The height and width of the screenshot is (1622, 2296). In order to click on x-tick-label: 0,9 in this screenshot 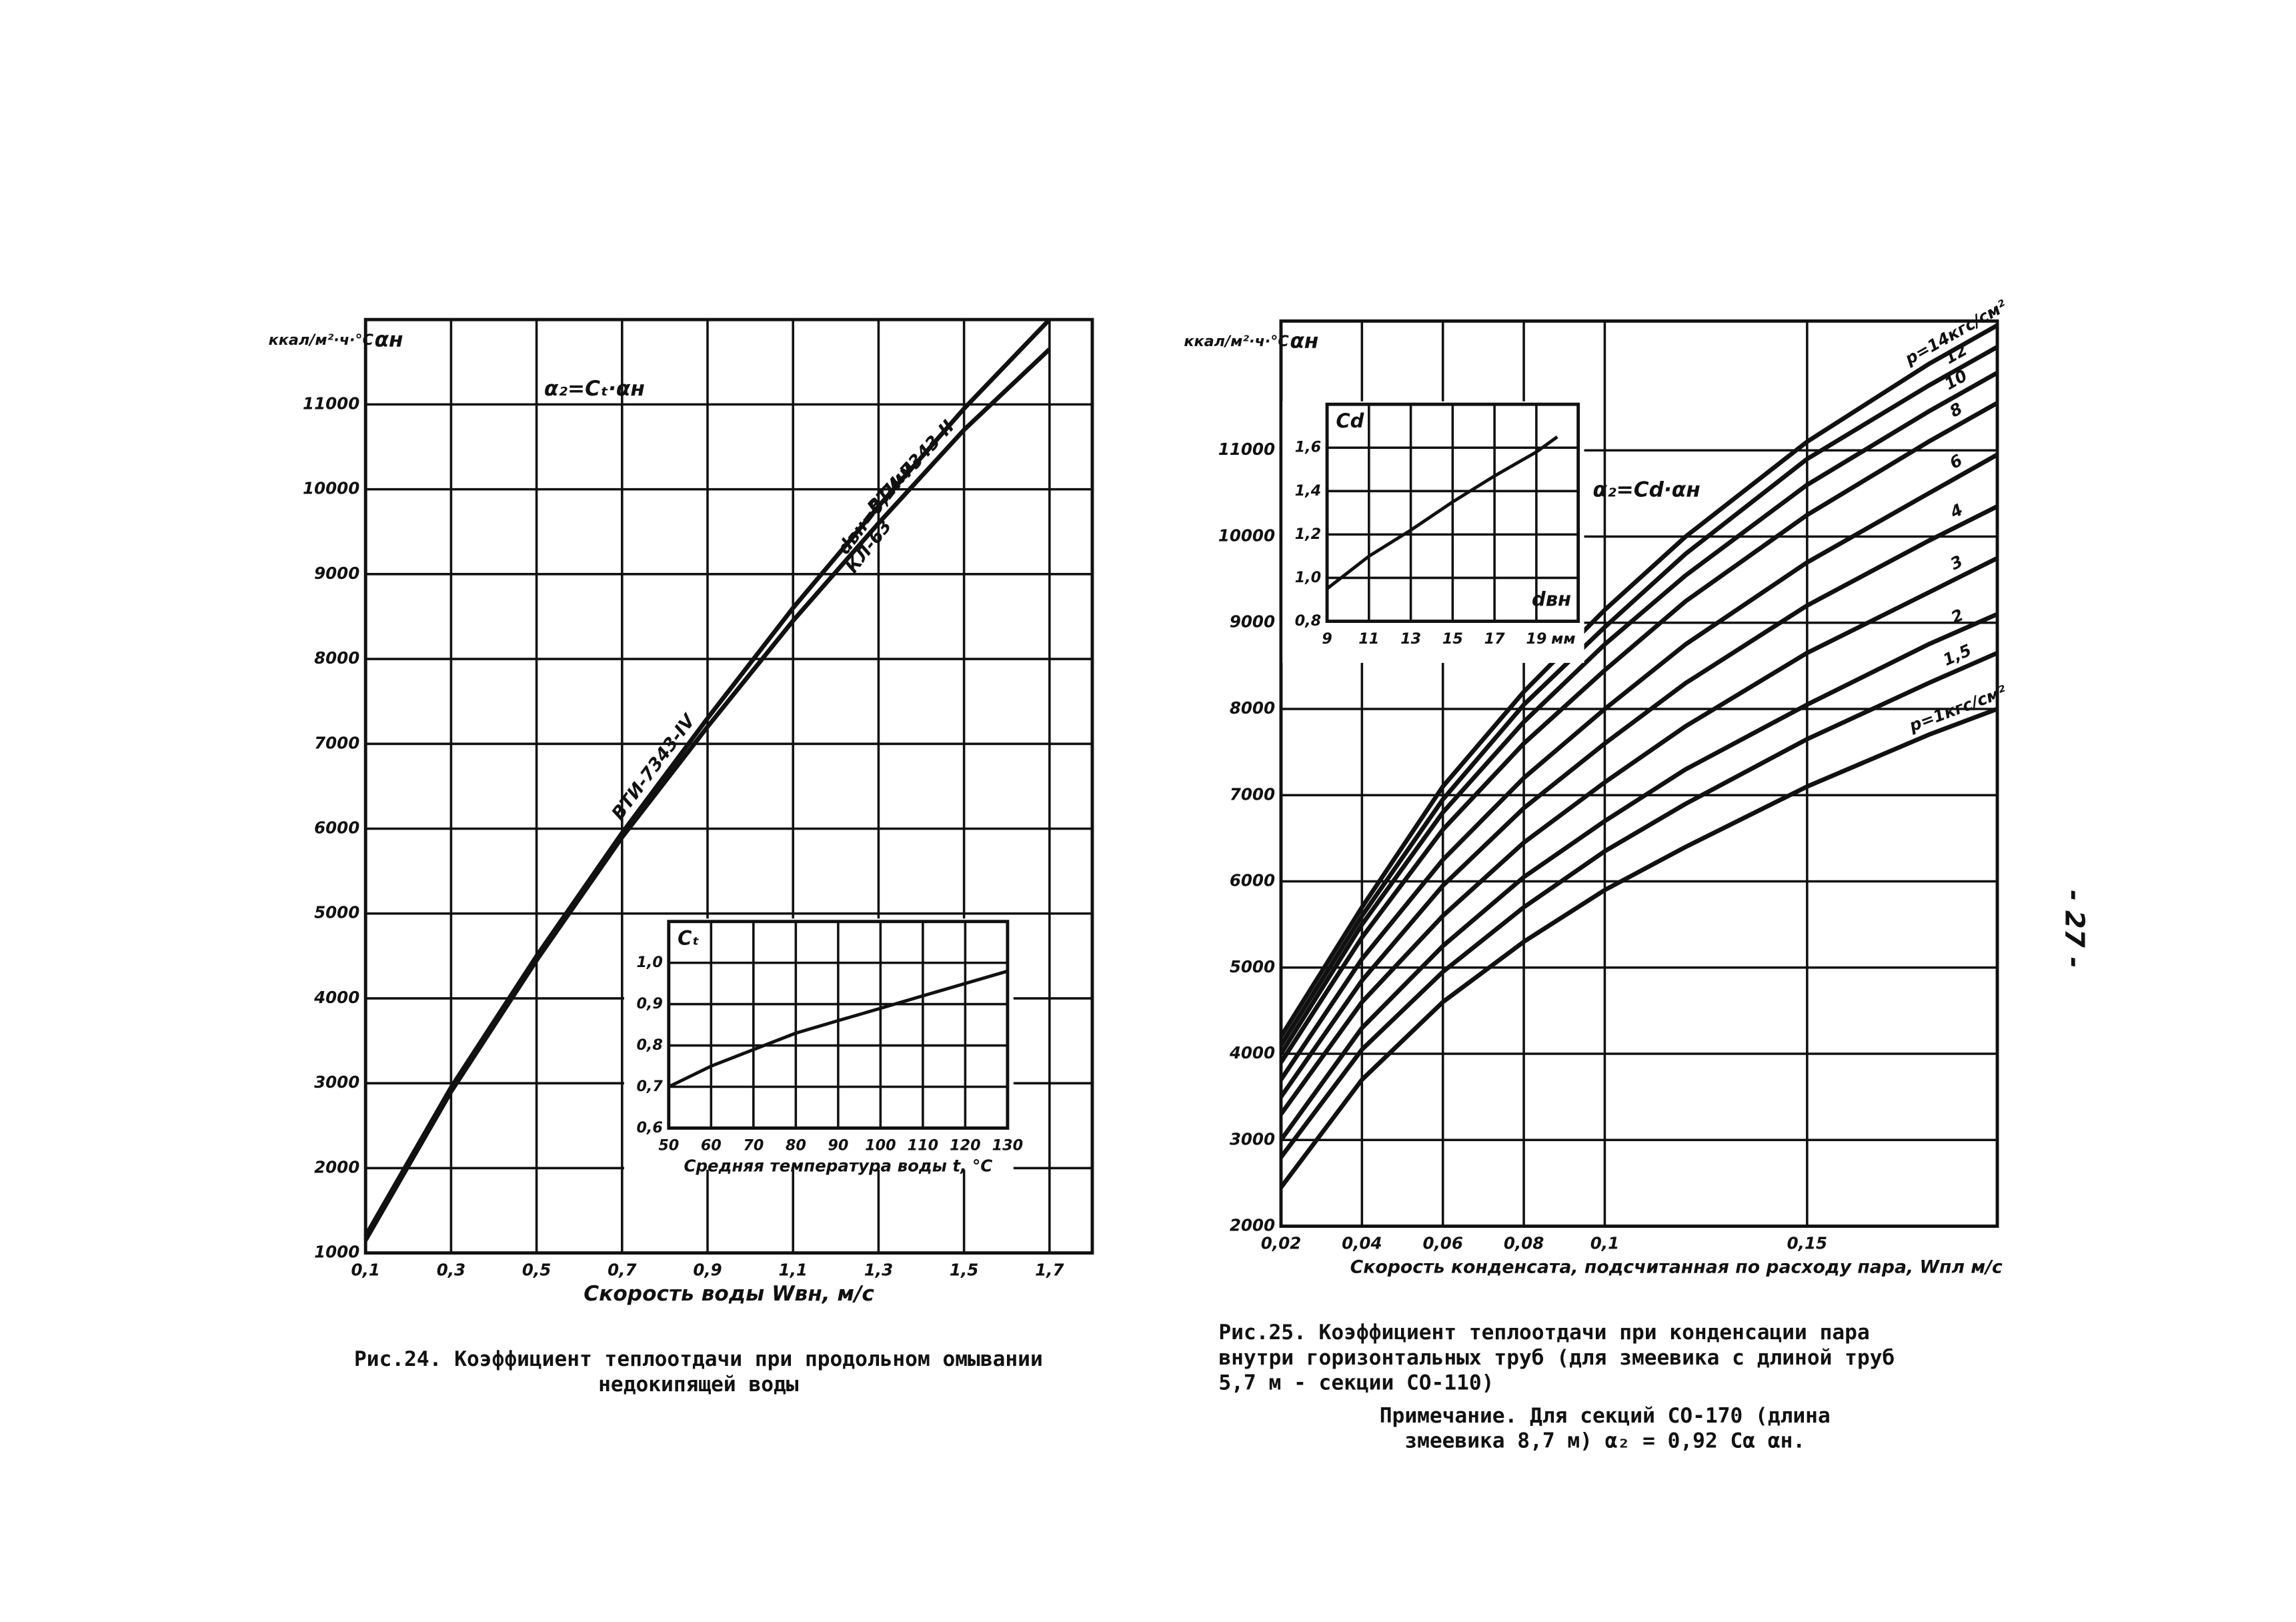, I will do `click(707, 1269)`.